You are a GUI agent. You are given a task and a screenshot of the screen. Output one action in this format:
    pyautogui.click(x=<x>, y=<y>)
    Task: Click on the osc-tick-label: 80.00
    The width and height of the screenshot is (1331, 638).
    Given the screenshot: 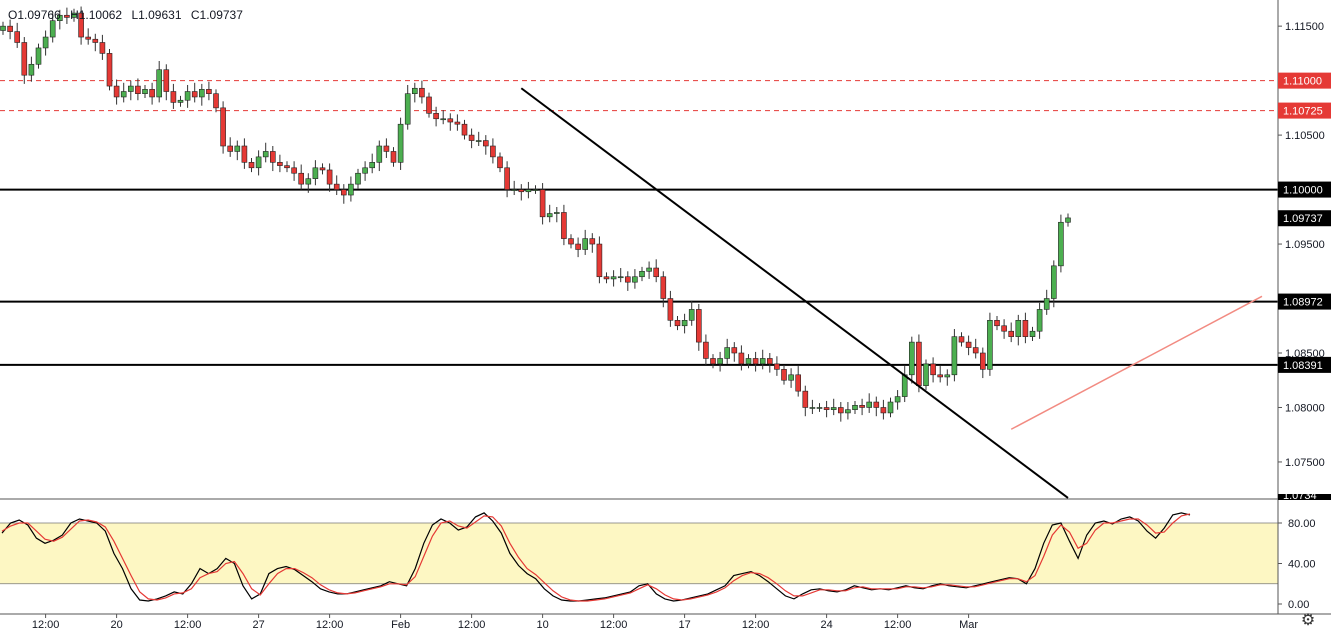 What is the action you would take?
    pyautogui.click(x=1302, y=524)
    